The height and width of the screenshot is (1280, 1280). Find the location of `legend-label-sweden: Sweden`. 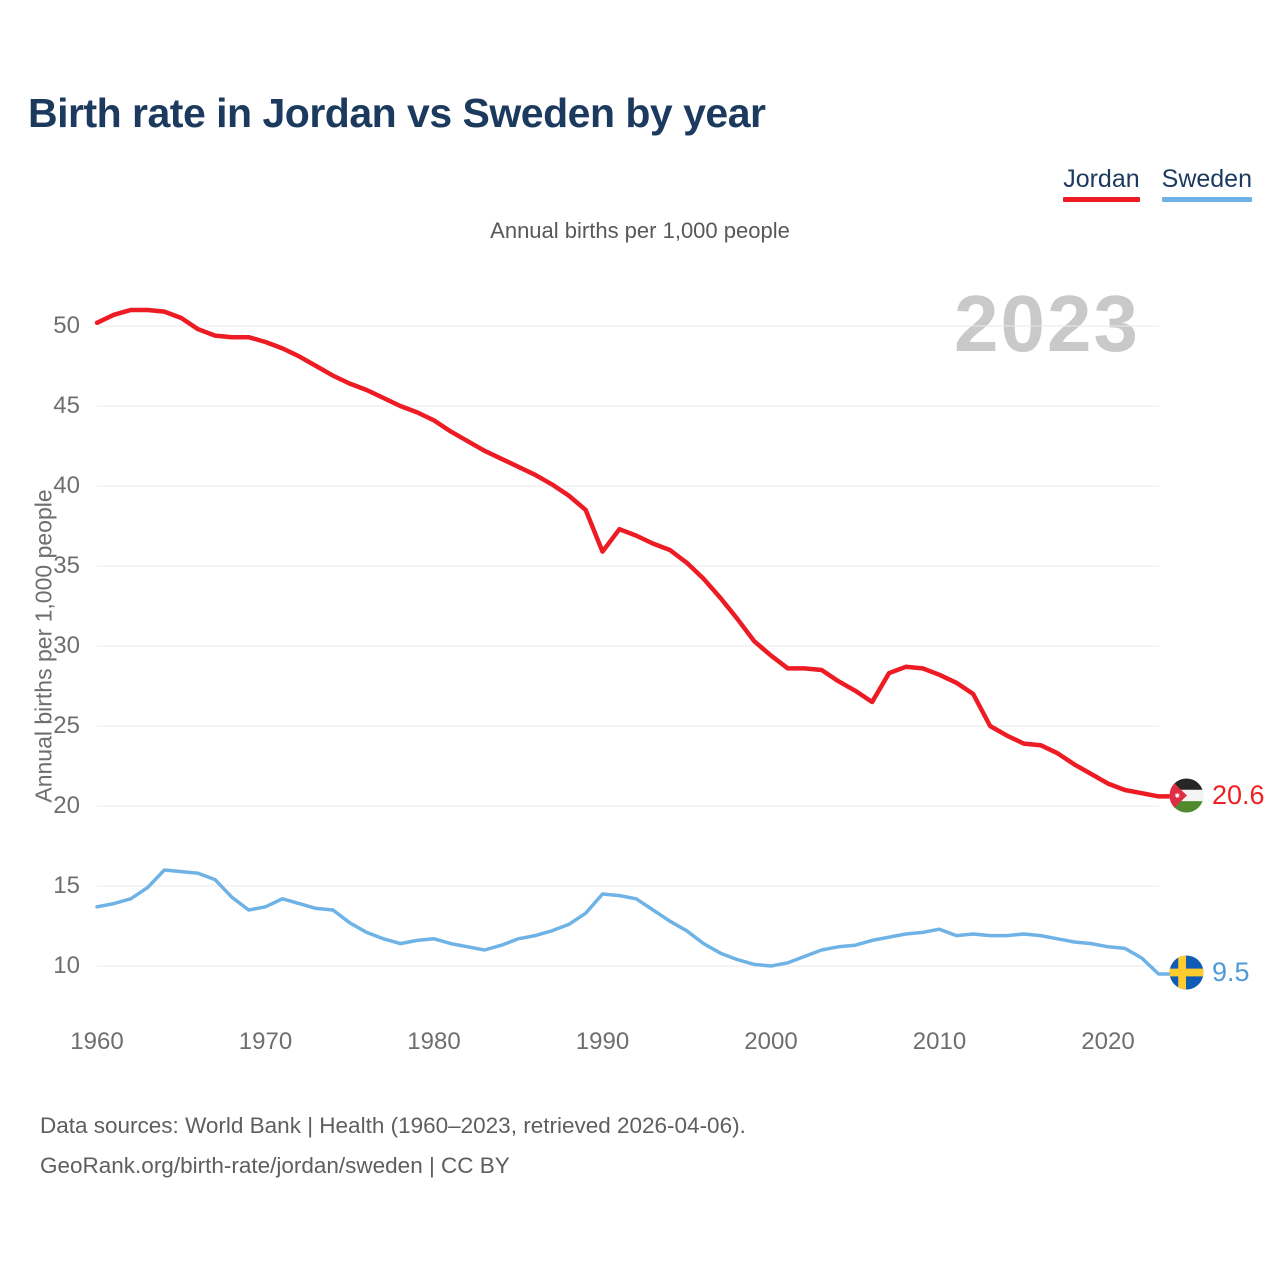

legend-label-sweden: Sweden is located at coordinates (1206, 179).